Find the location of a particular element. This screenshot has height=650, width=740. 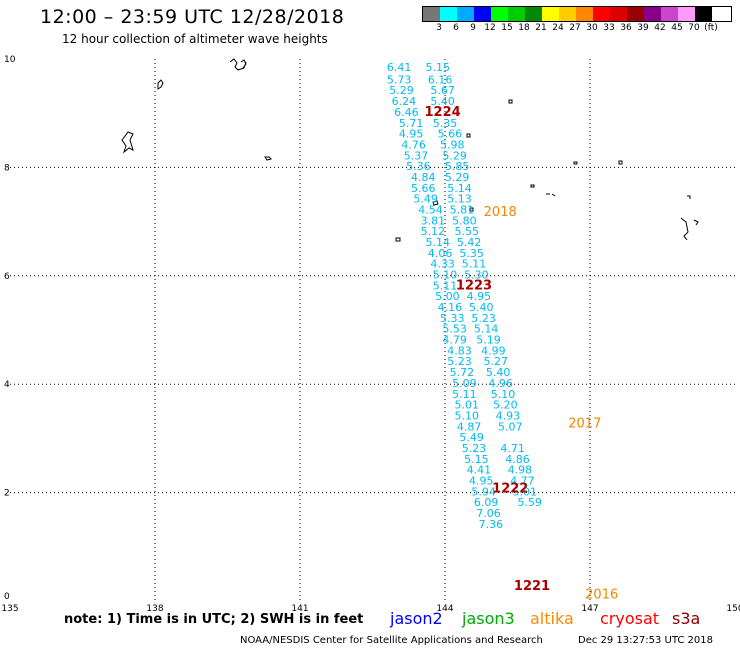

wave-height-value: 5.42 is located at coordinates (469, 242).